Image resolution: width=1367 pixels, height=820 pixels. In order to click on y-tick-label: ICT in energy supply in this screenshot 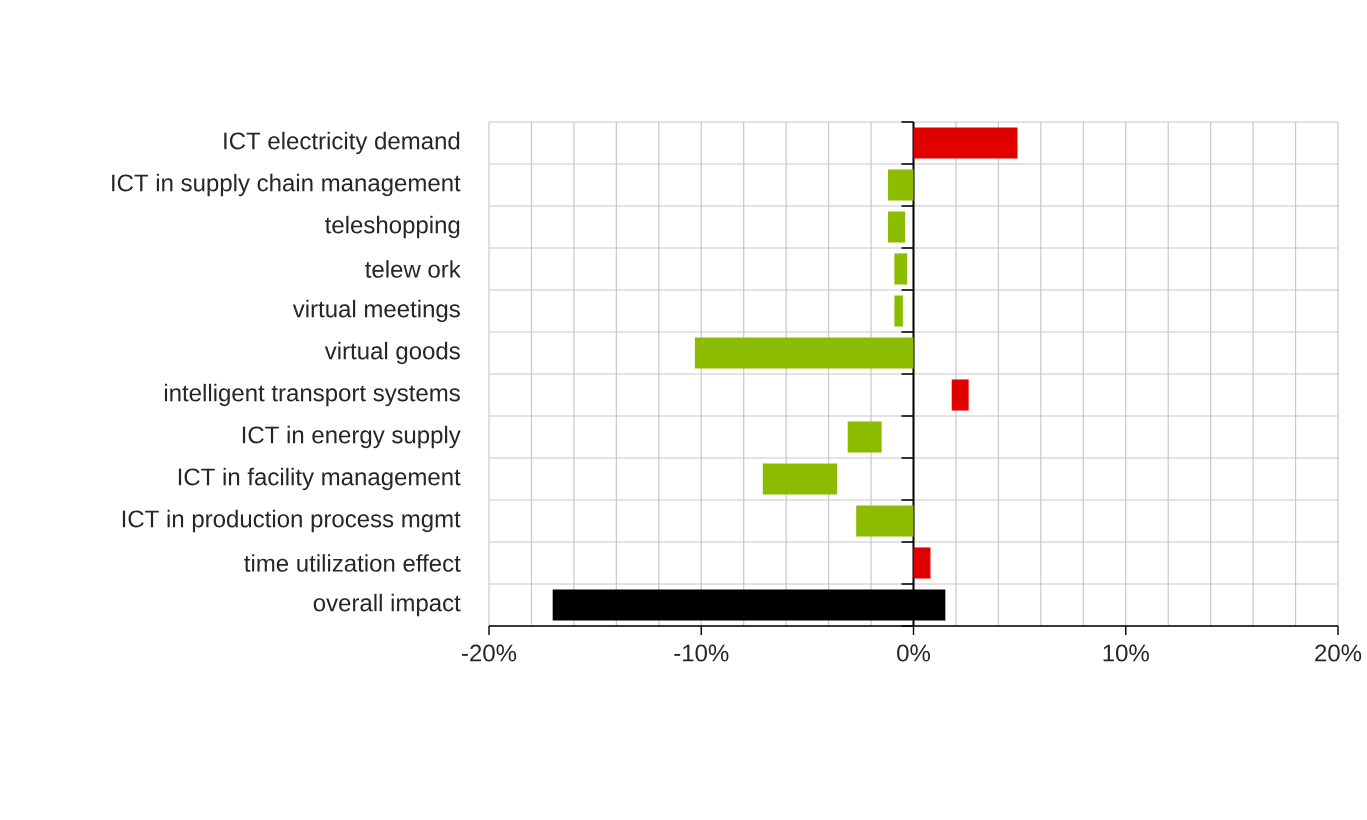, I will do `click(351, 437)`.